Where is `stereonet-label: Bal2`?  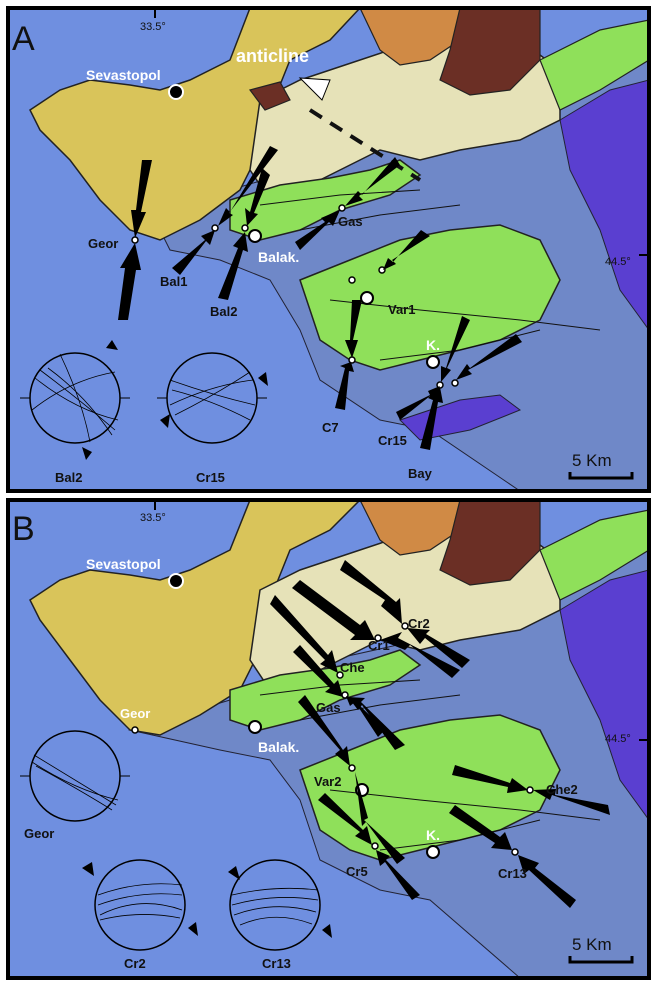
stereonet-label: Bal2 is located at coordinates (68, 477).